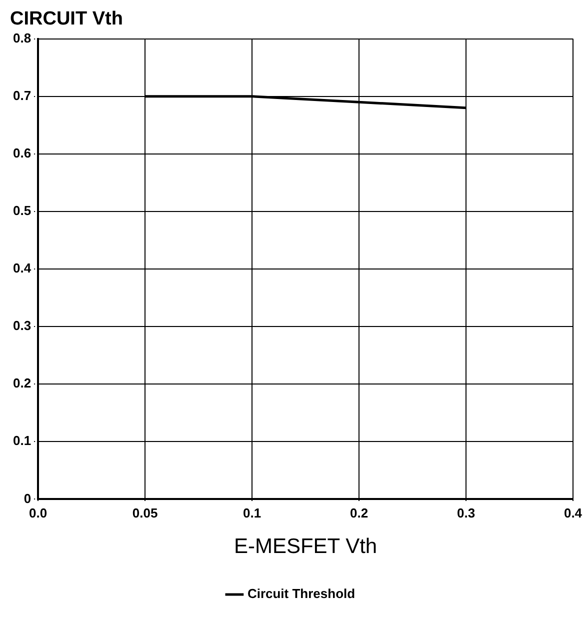  I want to click on legend-label: Circuit Threshold, so click(301, 594).